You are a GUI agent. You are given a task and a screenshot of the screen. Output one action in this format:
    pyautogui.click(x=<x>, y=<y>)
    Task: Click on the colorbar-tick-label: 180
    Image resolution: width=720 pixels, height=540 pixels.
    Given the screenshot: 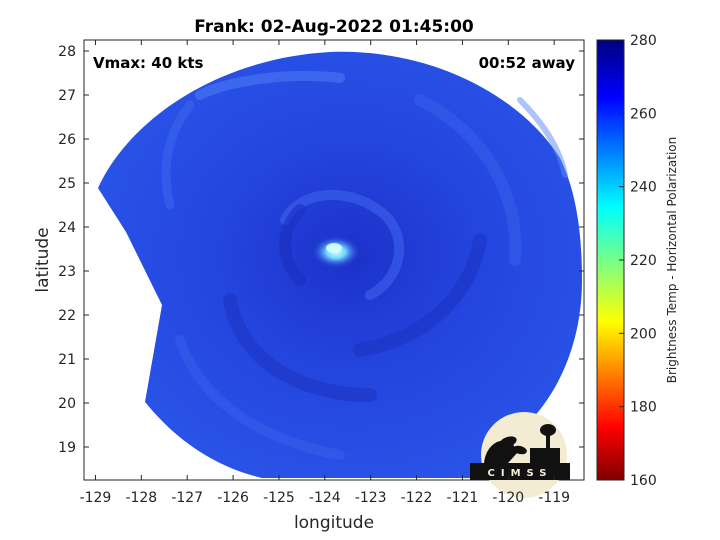 What is the action you would take?
    pyautogui.click(x=643, y=408)
    